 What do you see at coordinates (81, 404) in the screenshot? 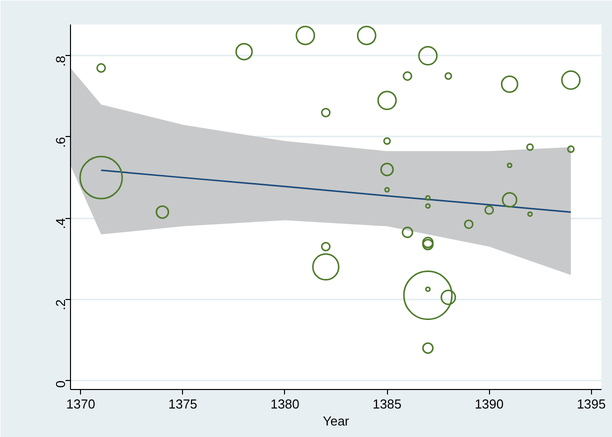
I see `x-tick-label: 1370` at bounding box center [81, 404].